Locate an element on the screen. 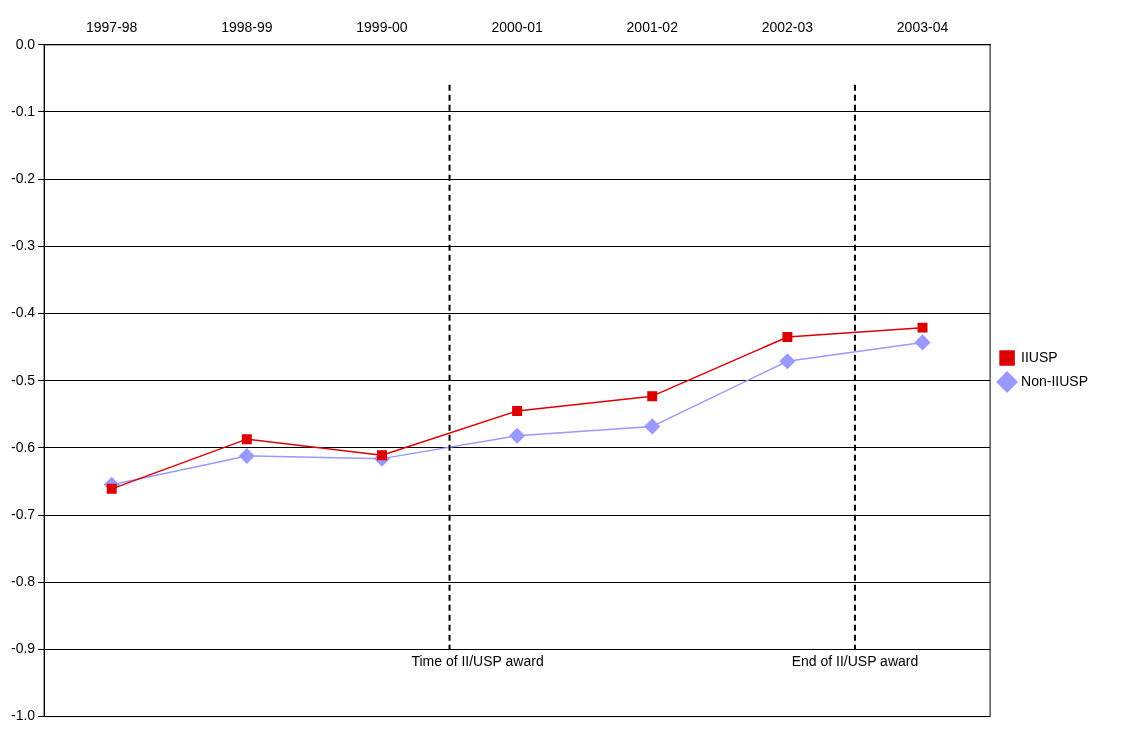 Image resolution: width=1122 pixels, height=738 pixels. y-tick-label: -0.7 is located at coordinates (23, 513).